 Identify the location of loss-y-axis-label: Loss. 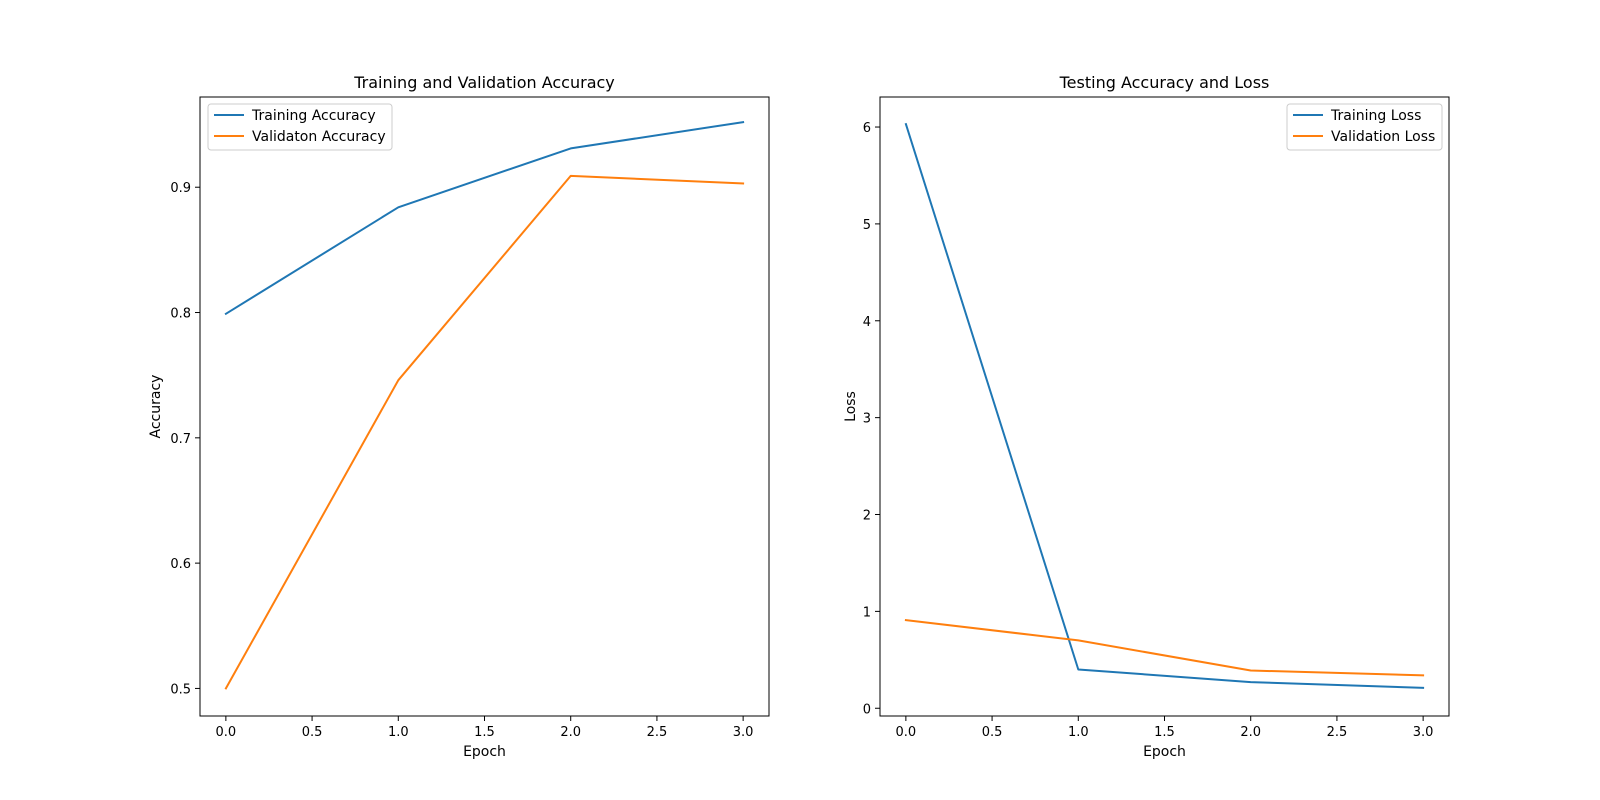
(851, 406).